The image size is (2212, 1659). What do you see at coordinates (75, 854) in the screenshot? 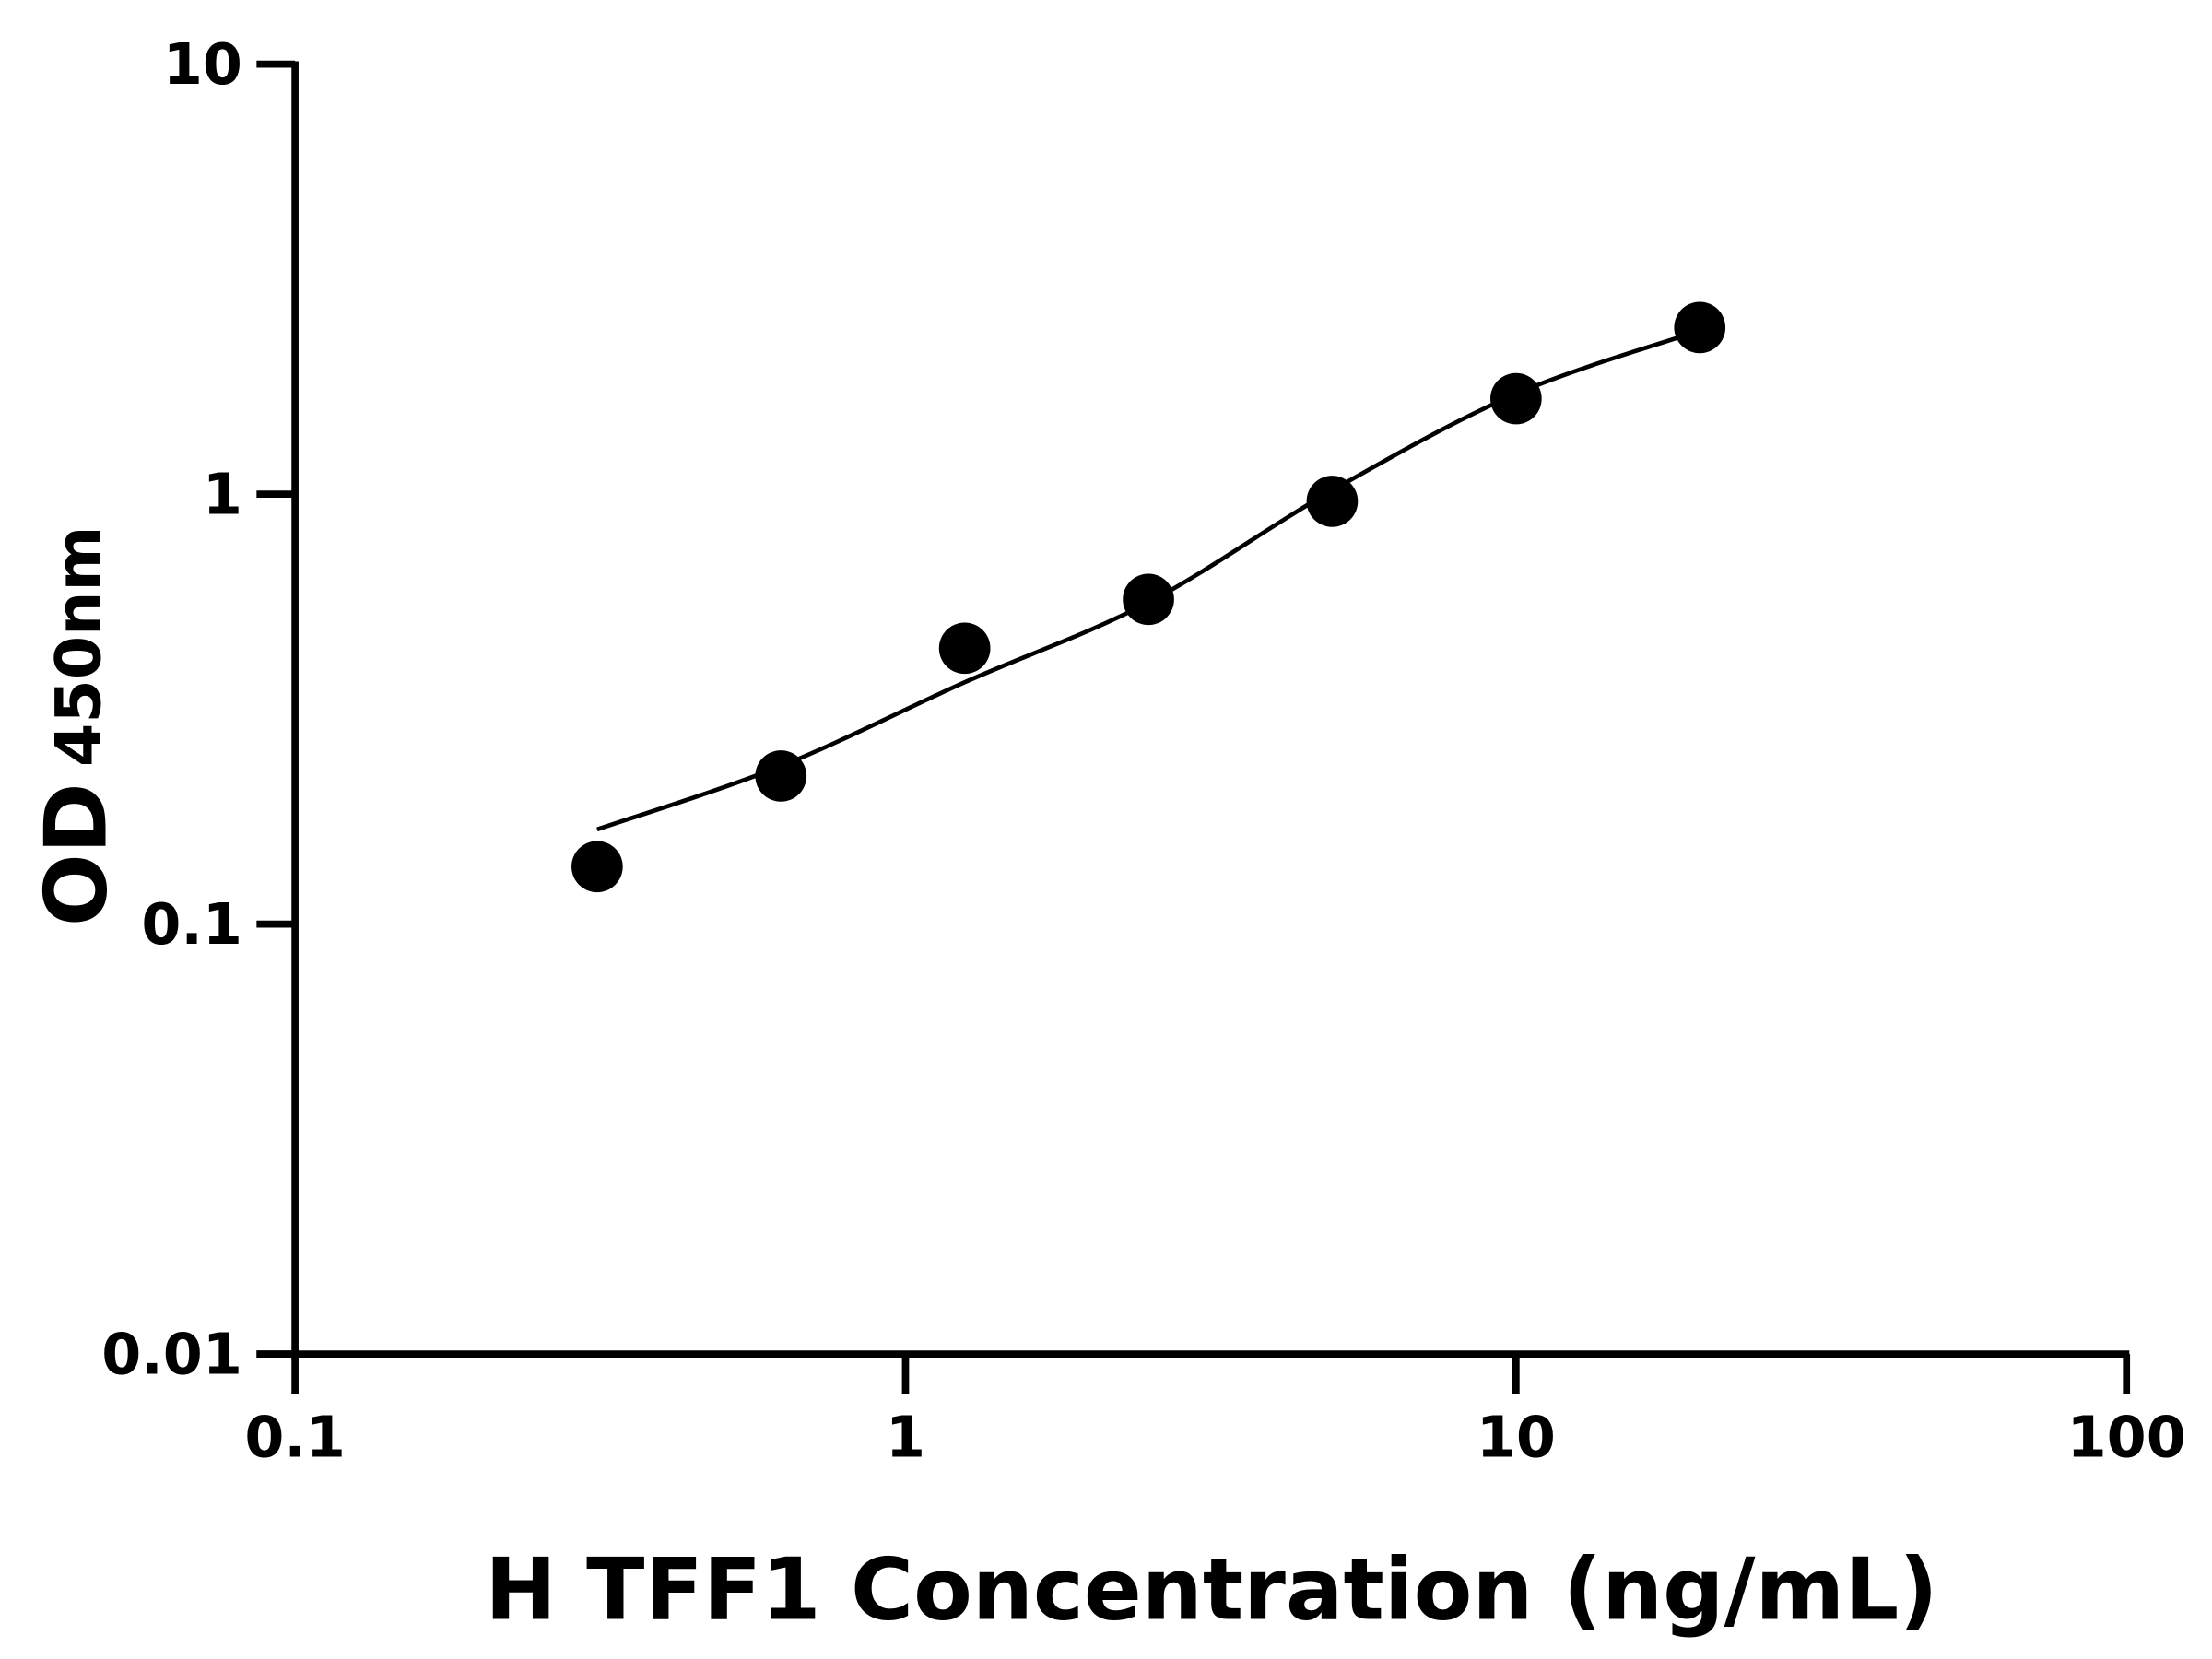
I see `y-axis-label-main: OD` at bounding box center [75, 854].